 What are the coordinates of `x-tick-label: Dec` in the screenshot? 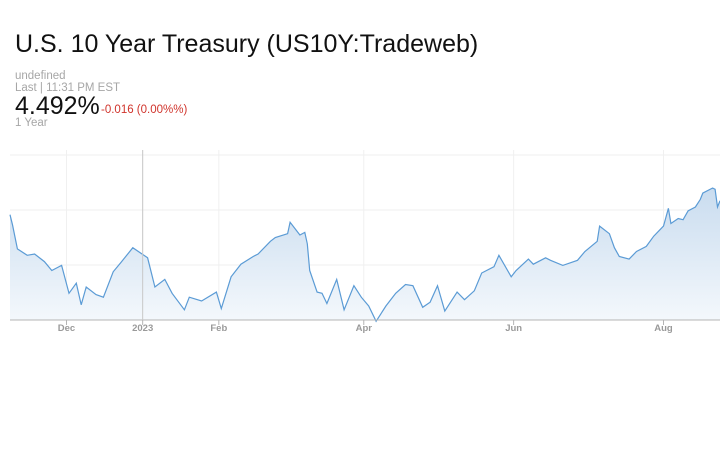 It's located at (66, 328).